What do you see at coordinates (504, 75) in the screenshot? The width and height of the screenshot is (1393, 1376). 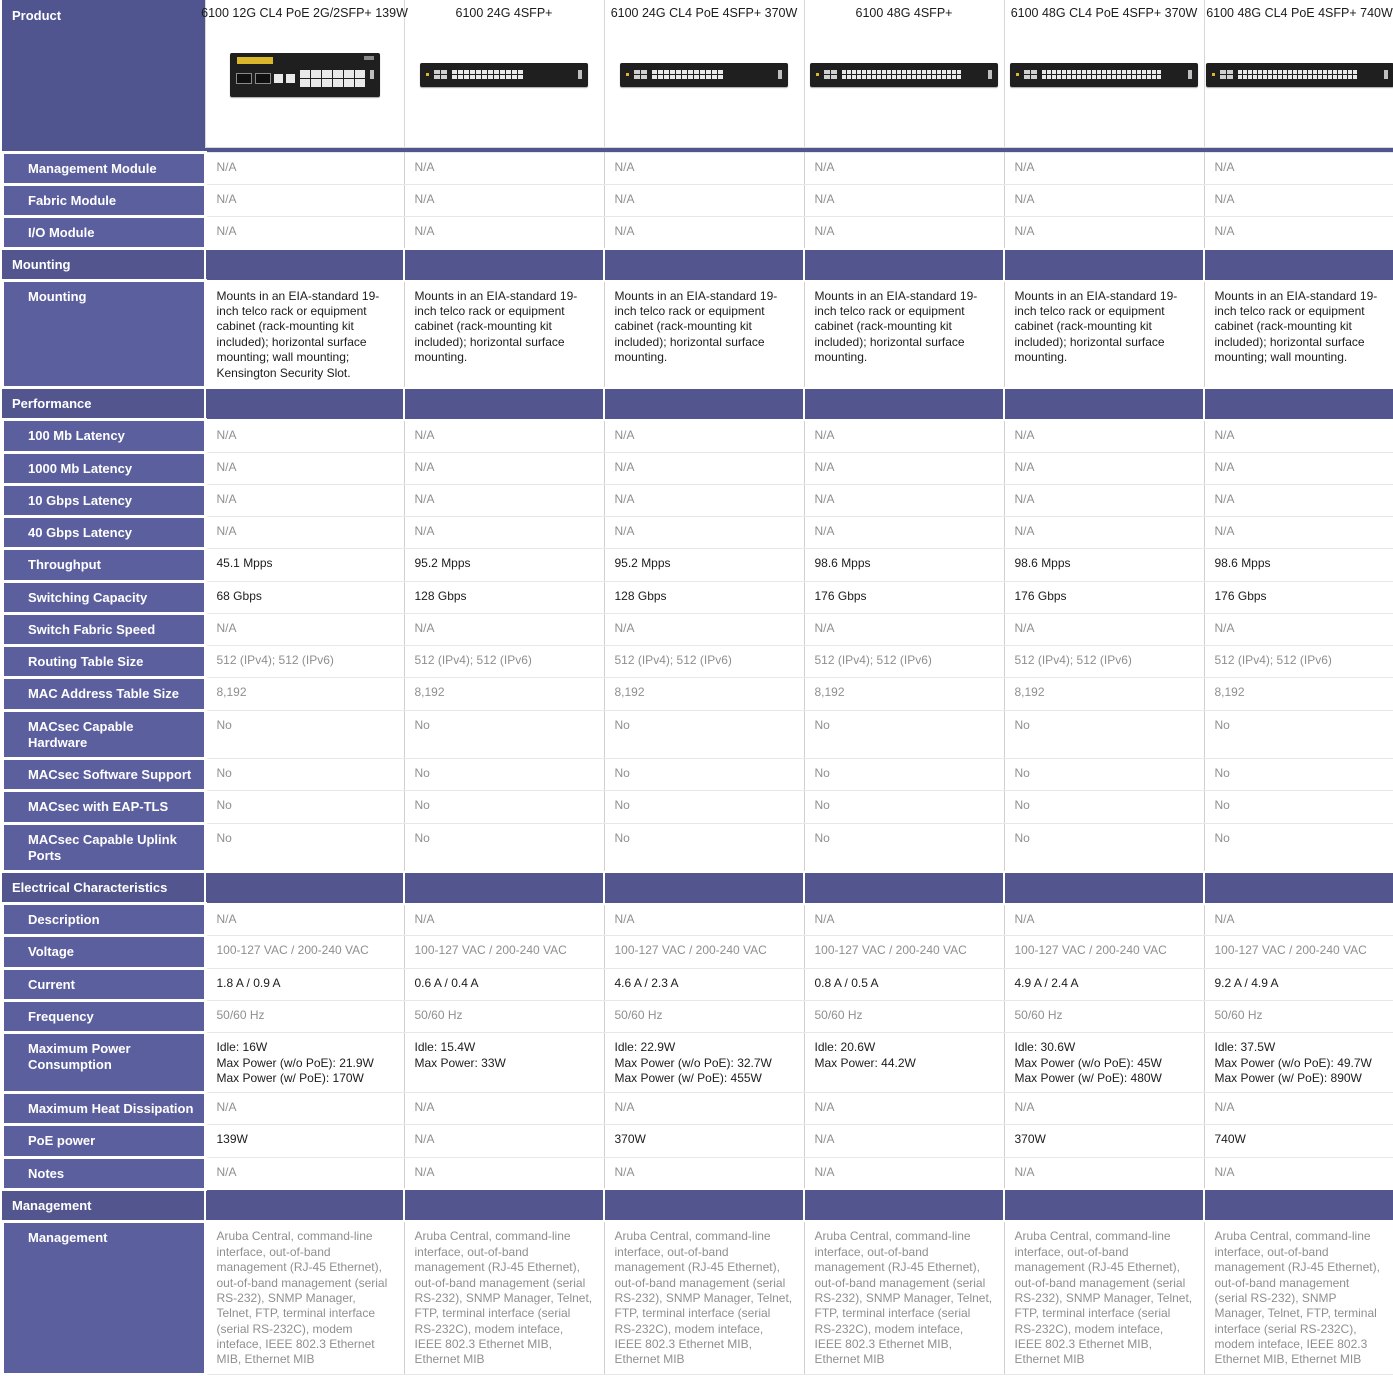 I see `switch-24-port-icon` at bounding box center [504, 75].